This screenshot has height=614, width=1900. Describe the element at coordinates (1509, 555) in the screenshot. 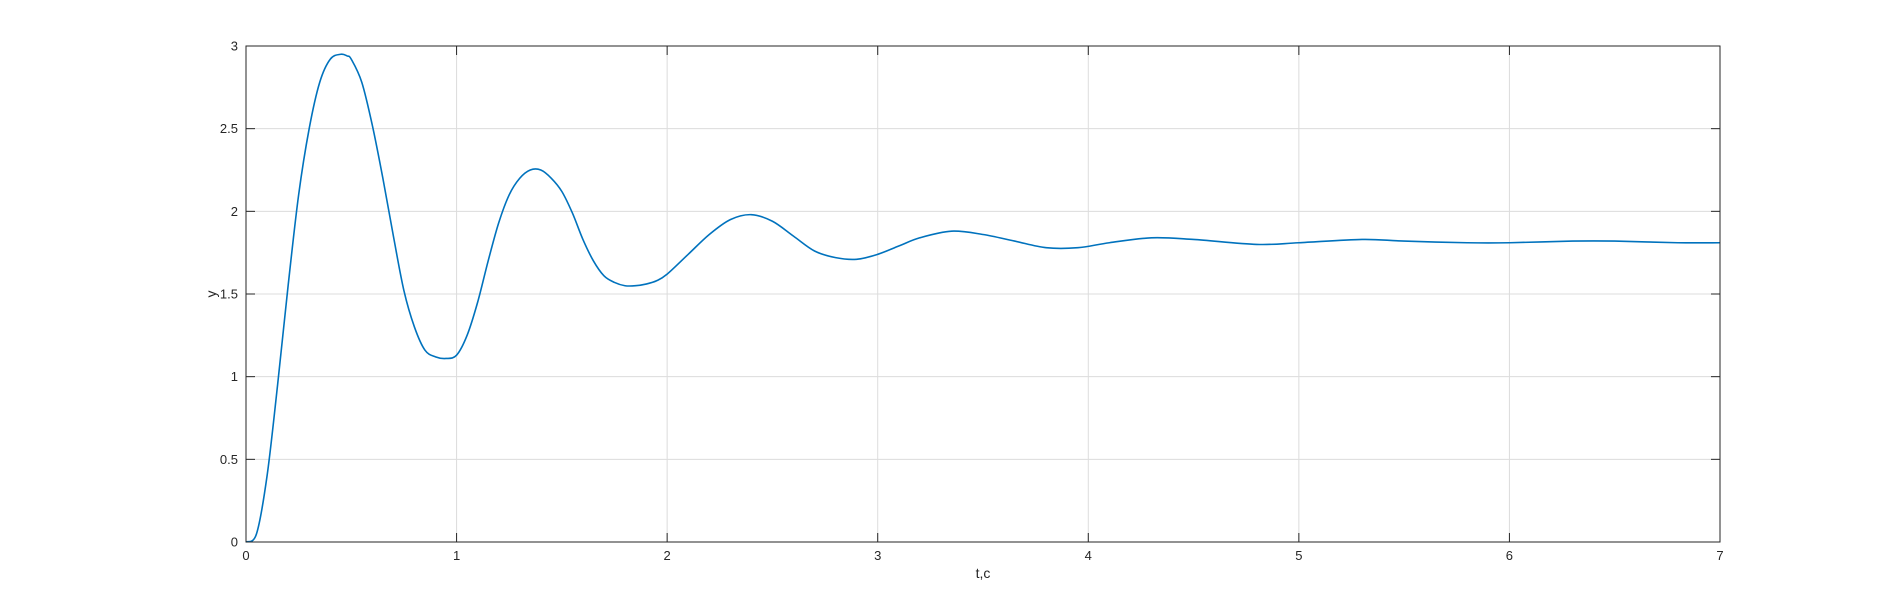

I see `x-tick-label: 6` at that location.